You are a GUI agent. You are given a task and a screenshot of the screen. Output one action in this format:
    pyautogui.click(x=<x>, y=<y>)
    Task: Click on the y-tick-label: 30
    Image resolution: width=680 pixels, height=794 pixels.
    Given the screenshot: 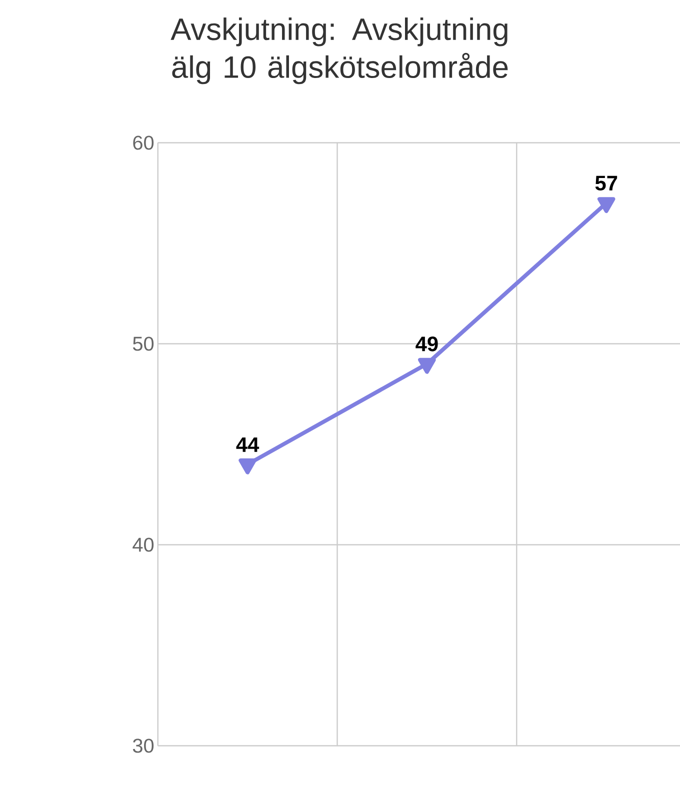 What is the action you would take?
    pyautogui.click(x=143, y=745)
    